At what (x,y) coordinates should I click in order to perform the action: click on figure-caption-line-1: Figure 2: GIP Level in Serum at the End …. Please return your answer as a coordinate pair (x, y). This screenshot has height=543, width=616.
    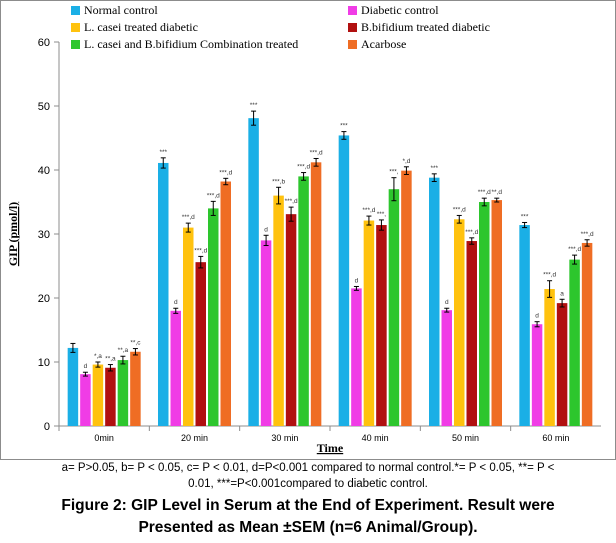
    Looking at the image, I should click on (308, 505).